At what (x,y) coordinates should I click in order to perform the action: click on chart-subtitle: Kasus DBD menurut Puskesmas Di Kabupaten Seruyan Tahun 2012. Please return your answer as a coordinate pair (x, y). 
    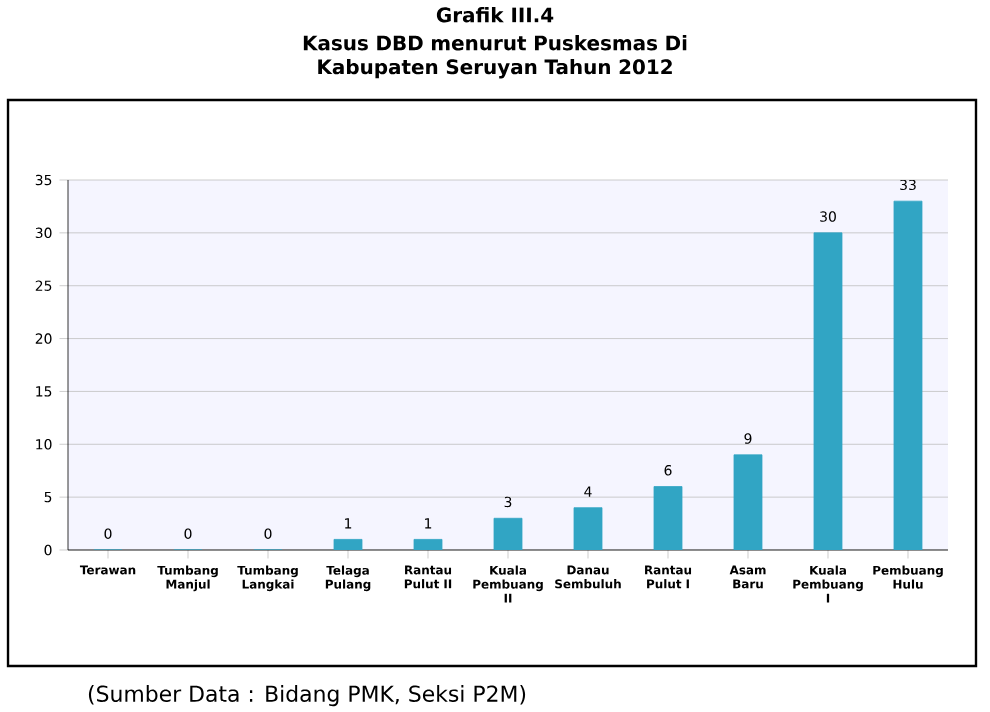
    Looking at the image, I should click on (495, 56).